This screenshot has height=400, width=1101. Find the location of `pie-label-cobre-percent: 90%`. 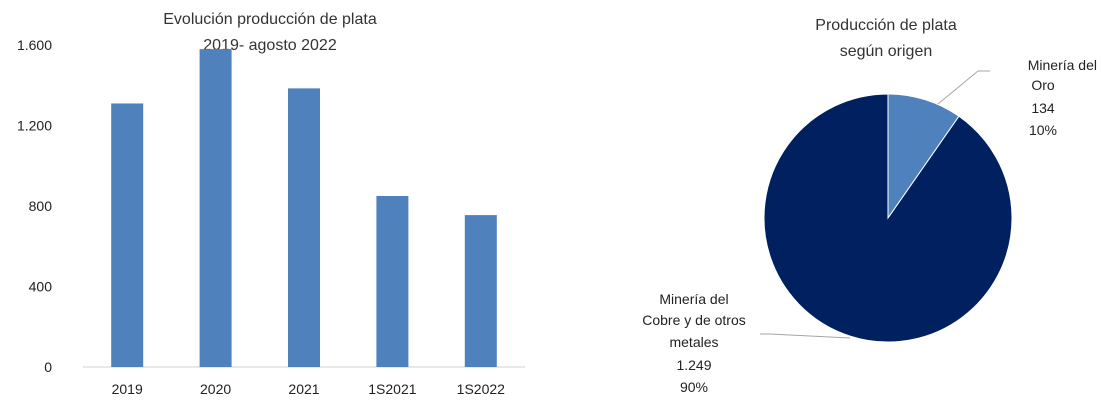

pie-label-cobre-percent: 90% is located at coordinates (694, 387).